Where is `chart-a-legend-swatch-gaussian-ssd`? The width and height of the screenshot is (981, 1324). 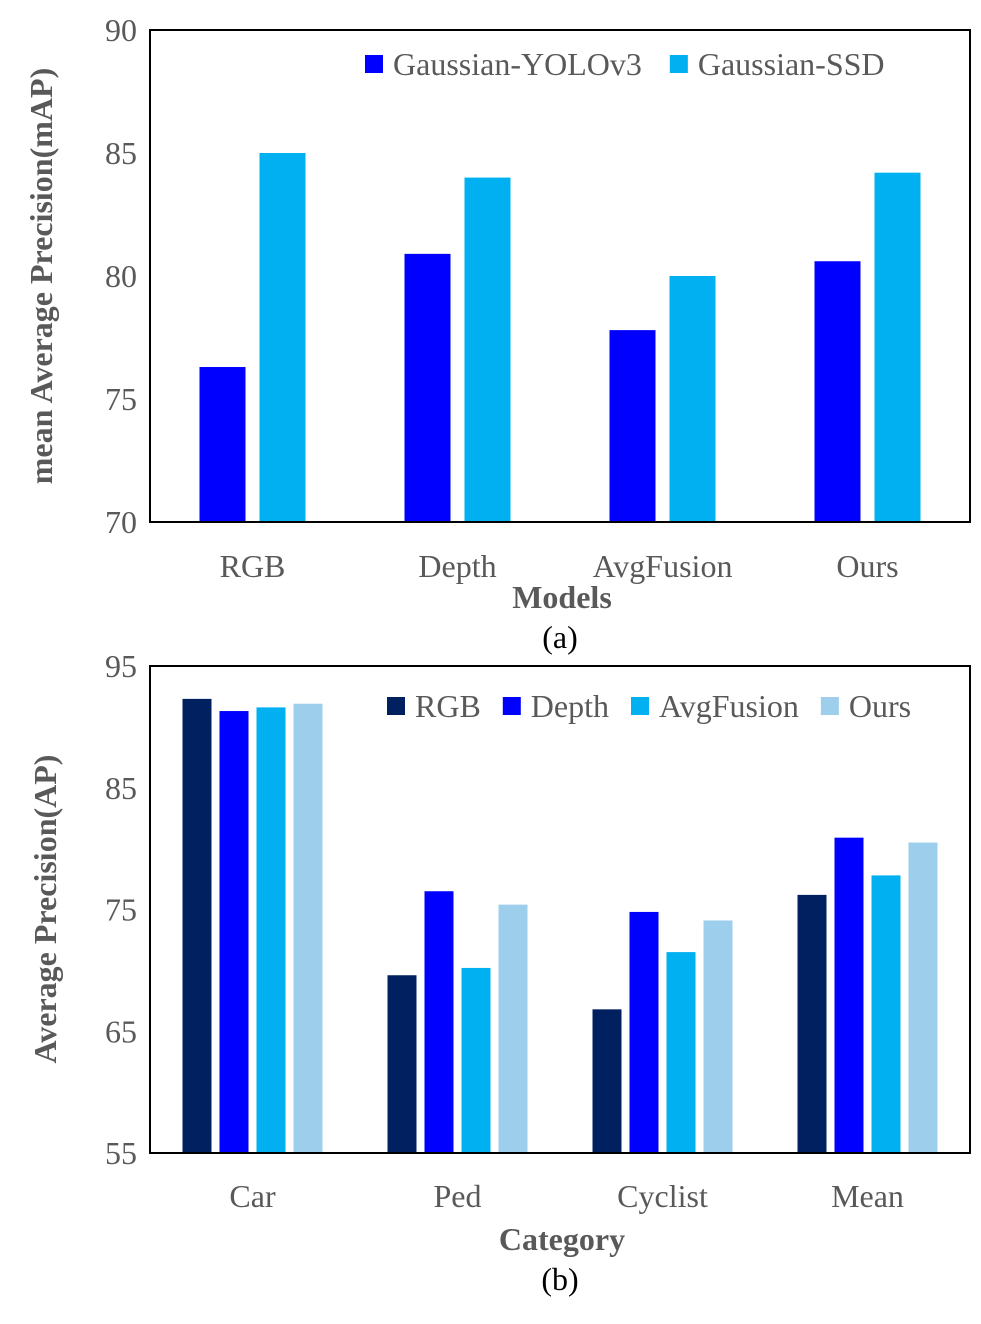 chart-a-legend-swatch-gaussian-ssd is located at coordinates (678, 64).